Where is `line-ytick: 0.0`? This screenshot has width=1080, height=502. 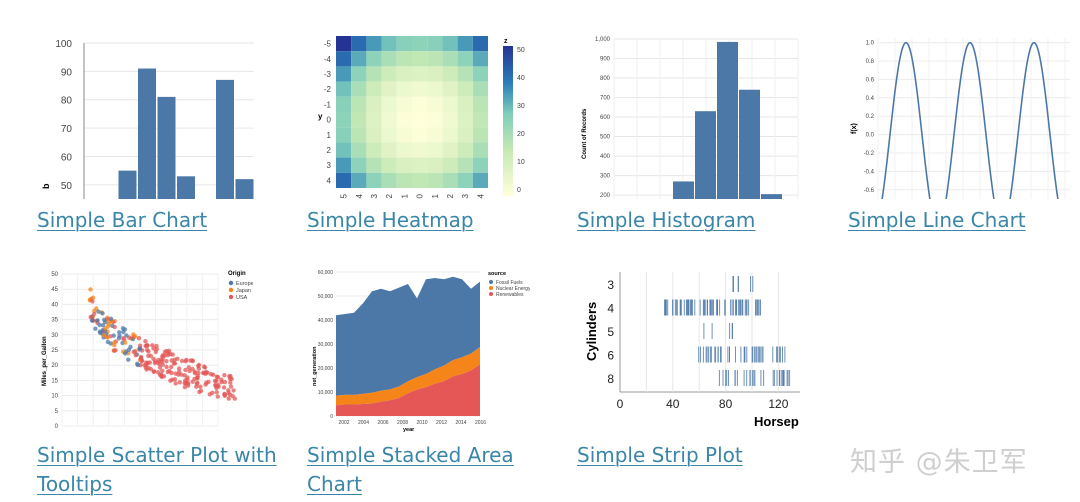 line-ytick: 0.0 is located at coordinates (870, 136).